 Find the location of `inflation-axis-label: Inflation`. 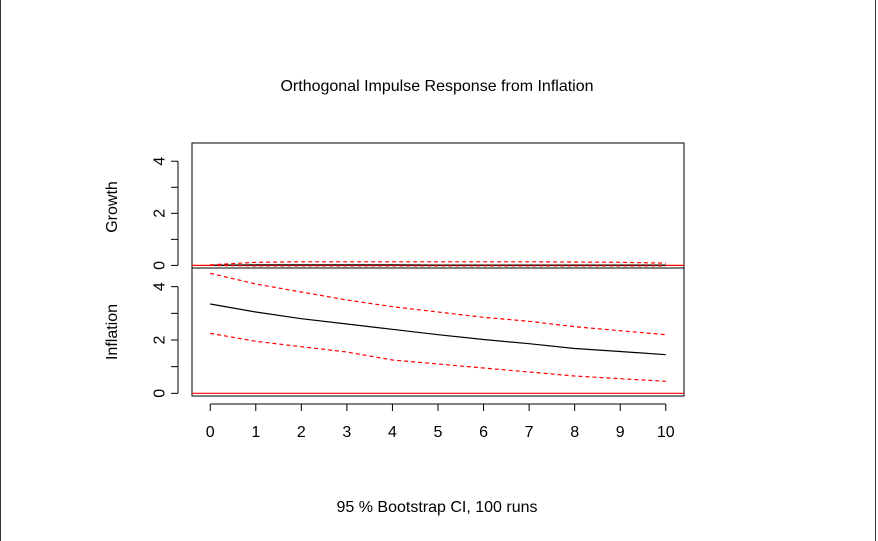

inflation-axis-label: Inflation is located at coordinates (112, 332).